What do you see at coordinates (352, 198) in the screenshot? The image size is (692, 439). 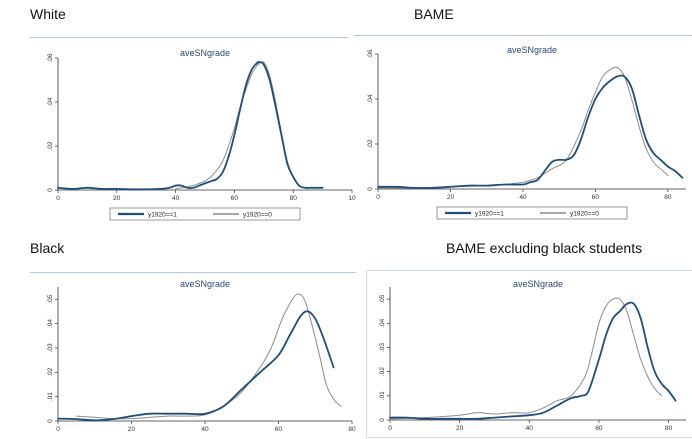 I see `x-tick-label: 10` at bounding box center [352, 198].